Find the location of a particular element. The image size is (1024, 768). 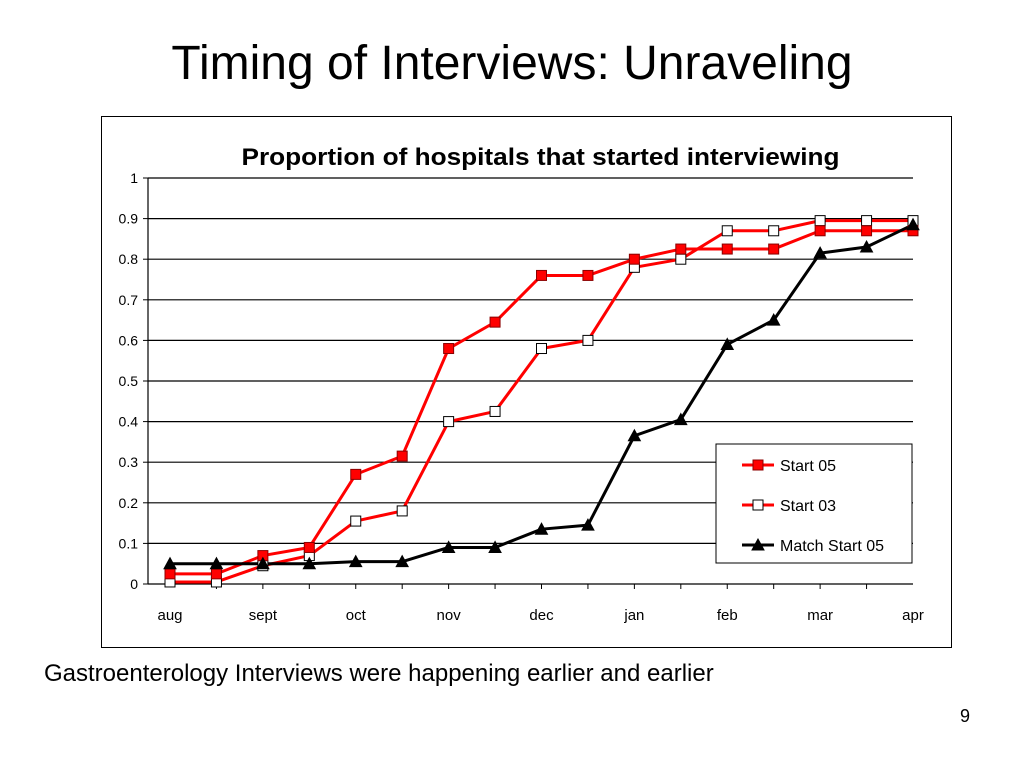

y-tick-label: 0 is located at coordinates (134, 584).